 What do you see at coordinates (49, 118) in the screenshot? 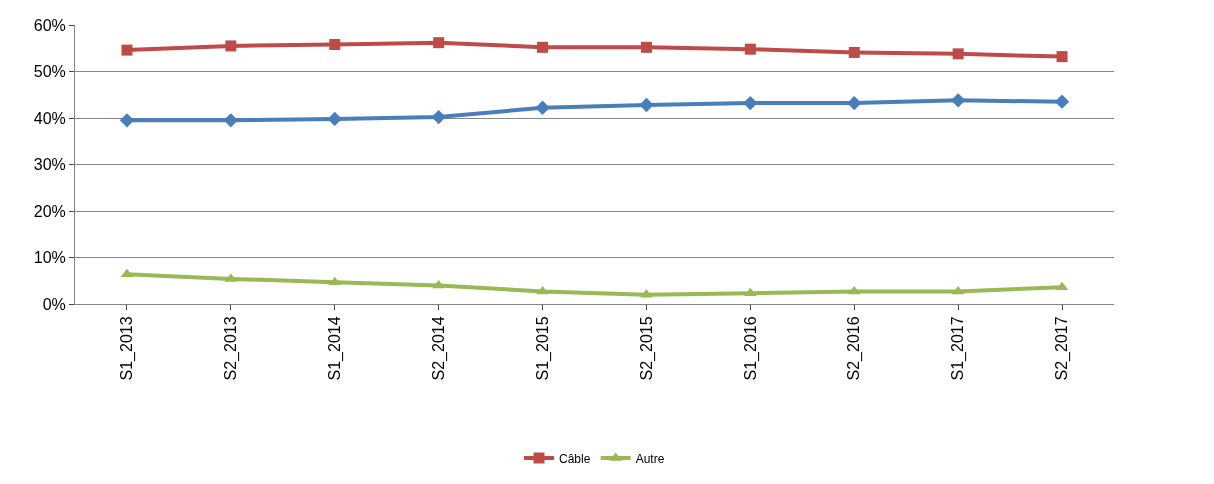
I see `y-tick-label: 40%` at bounding box center [49, 118].